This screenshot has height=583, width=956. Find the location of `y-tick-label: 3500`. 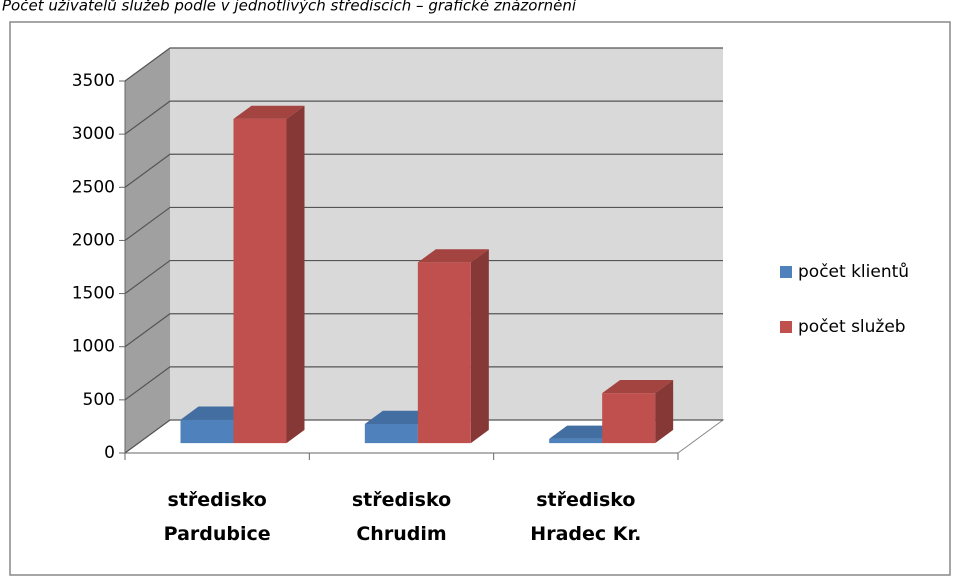

y-tick-label: 3500 is located at coordinates (93, 81).